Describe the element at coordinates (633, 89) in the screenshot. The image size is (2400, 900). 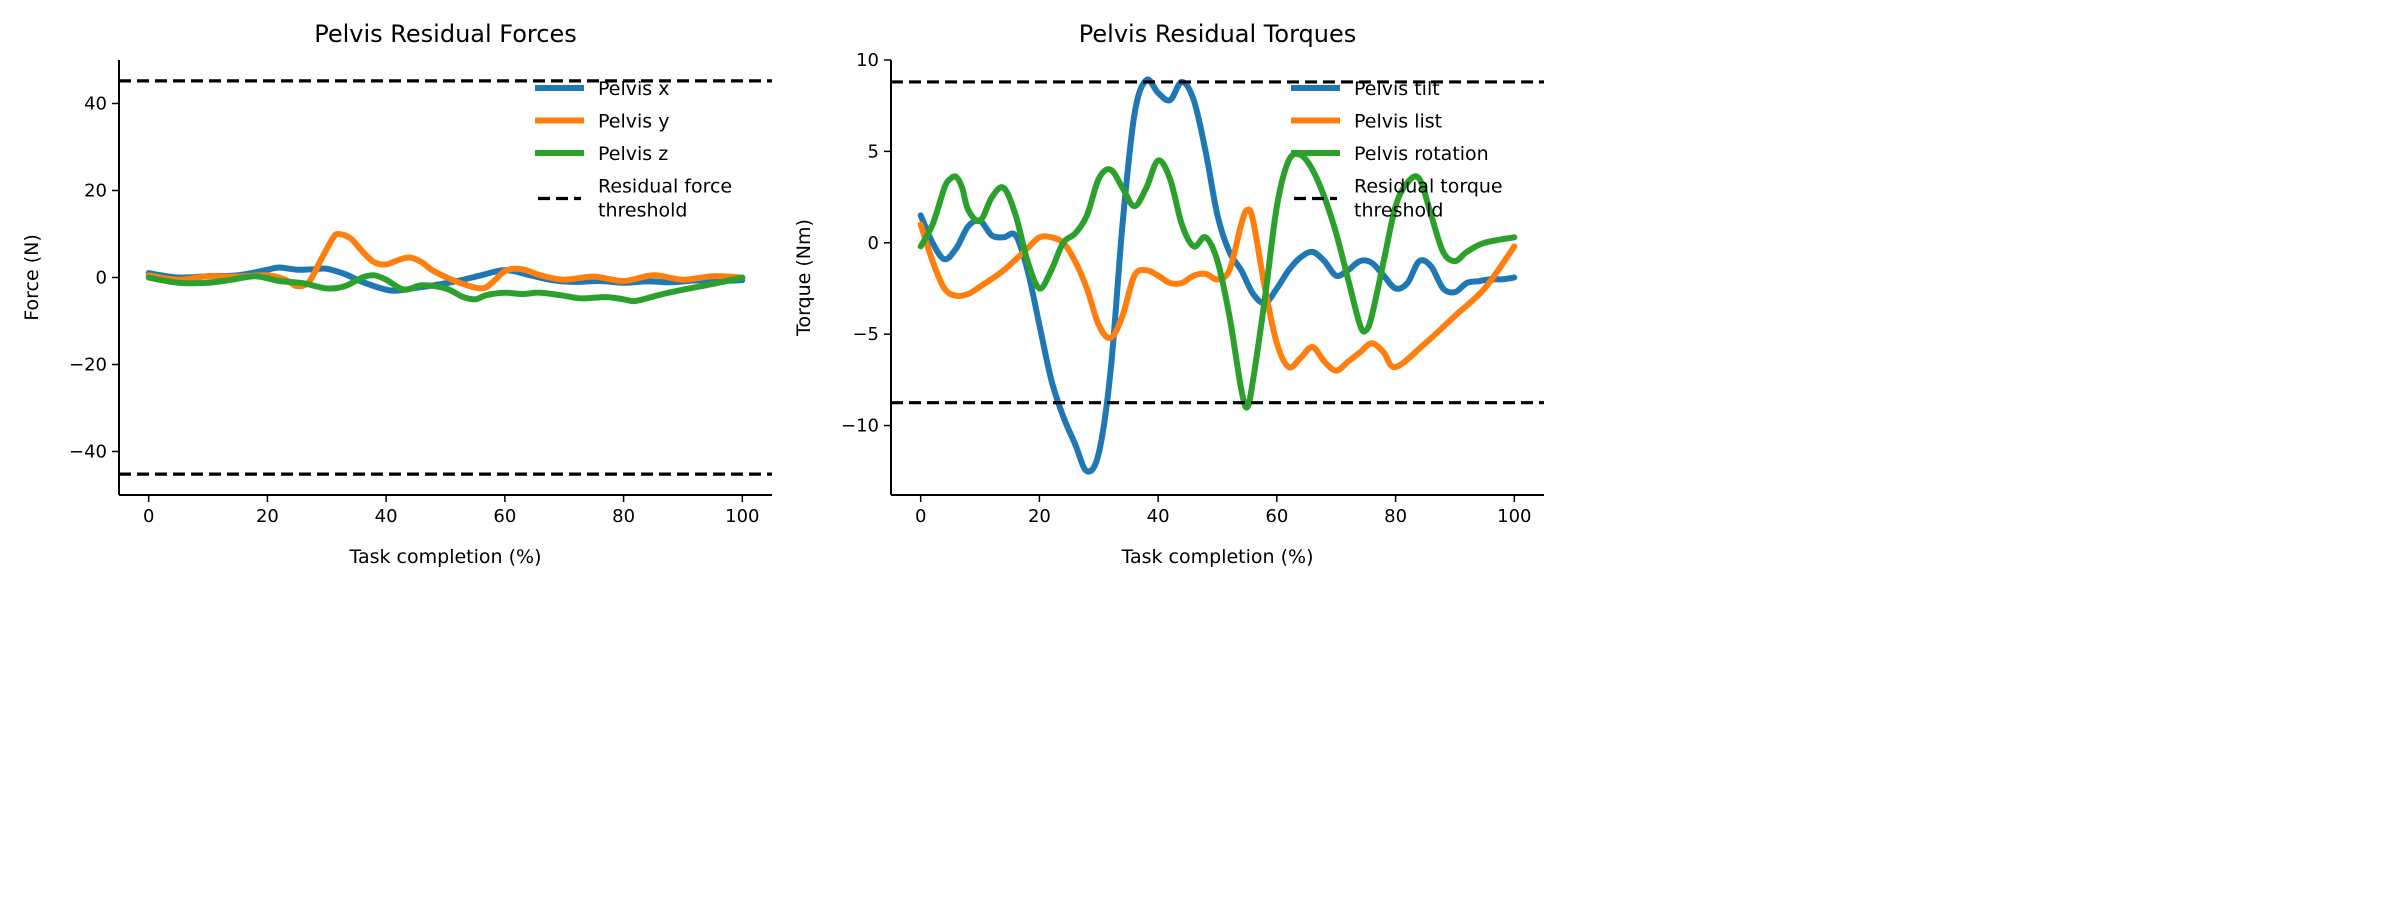
I see `forces-legend-label-1: Pelvis x` at that location.